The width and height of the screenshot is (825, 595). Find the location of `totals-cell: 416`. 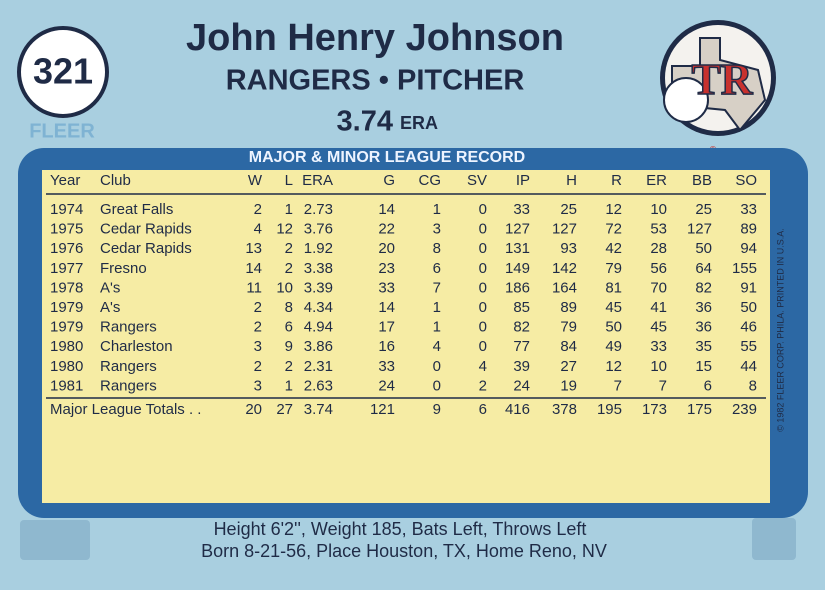

totals-cell: 416 is located at coordinates (517, 409).